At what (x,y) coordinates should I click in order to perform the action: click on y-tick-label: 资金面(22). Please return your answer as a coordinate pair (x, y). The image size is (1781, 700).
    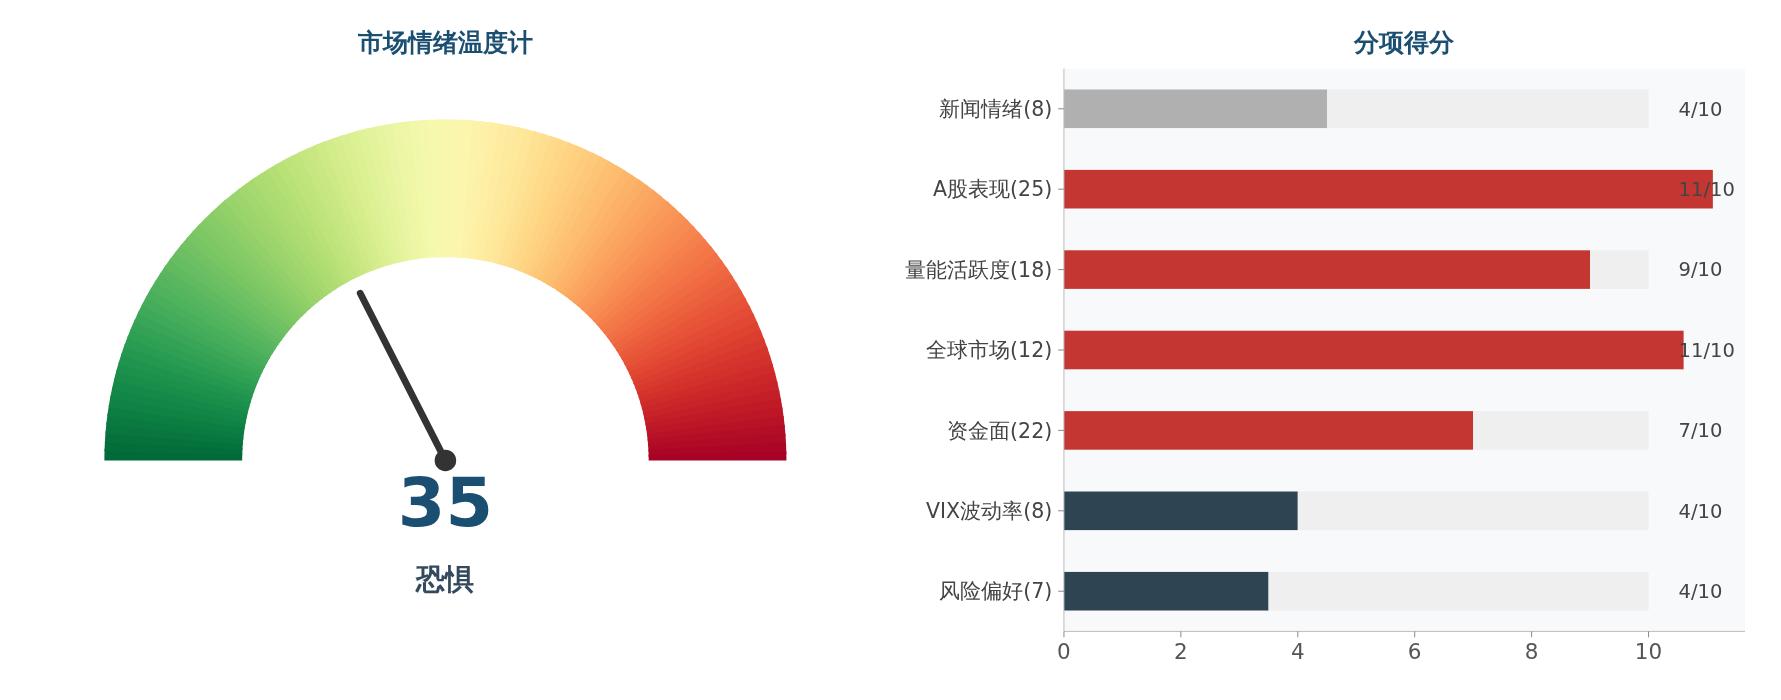
    Looking at the image, I should click on (1000, 430).